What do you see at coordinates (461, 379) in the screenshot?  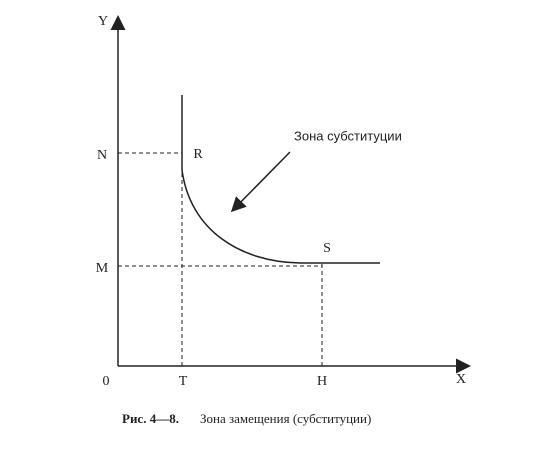 I see `x-axis-label: X` at bounding box center [461, 379].